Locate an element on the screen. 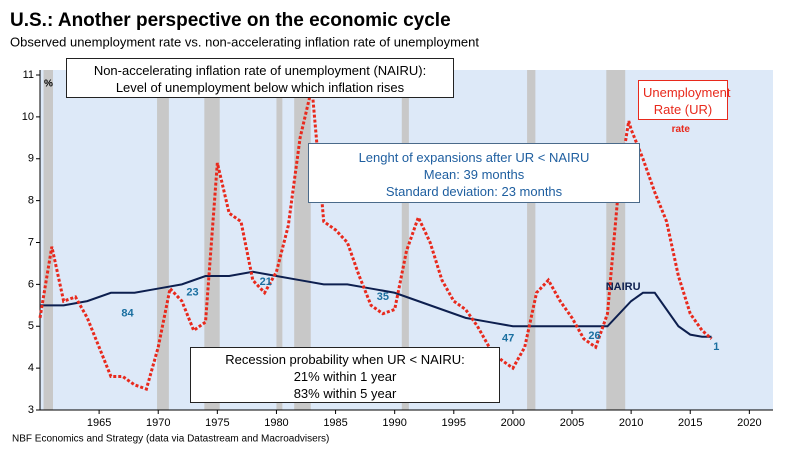 This screenshot has width=803, height=453. annotation: 47 is located at coordinates (508, 339).